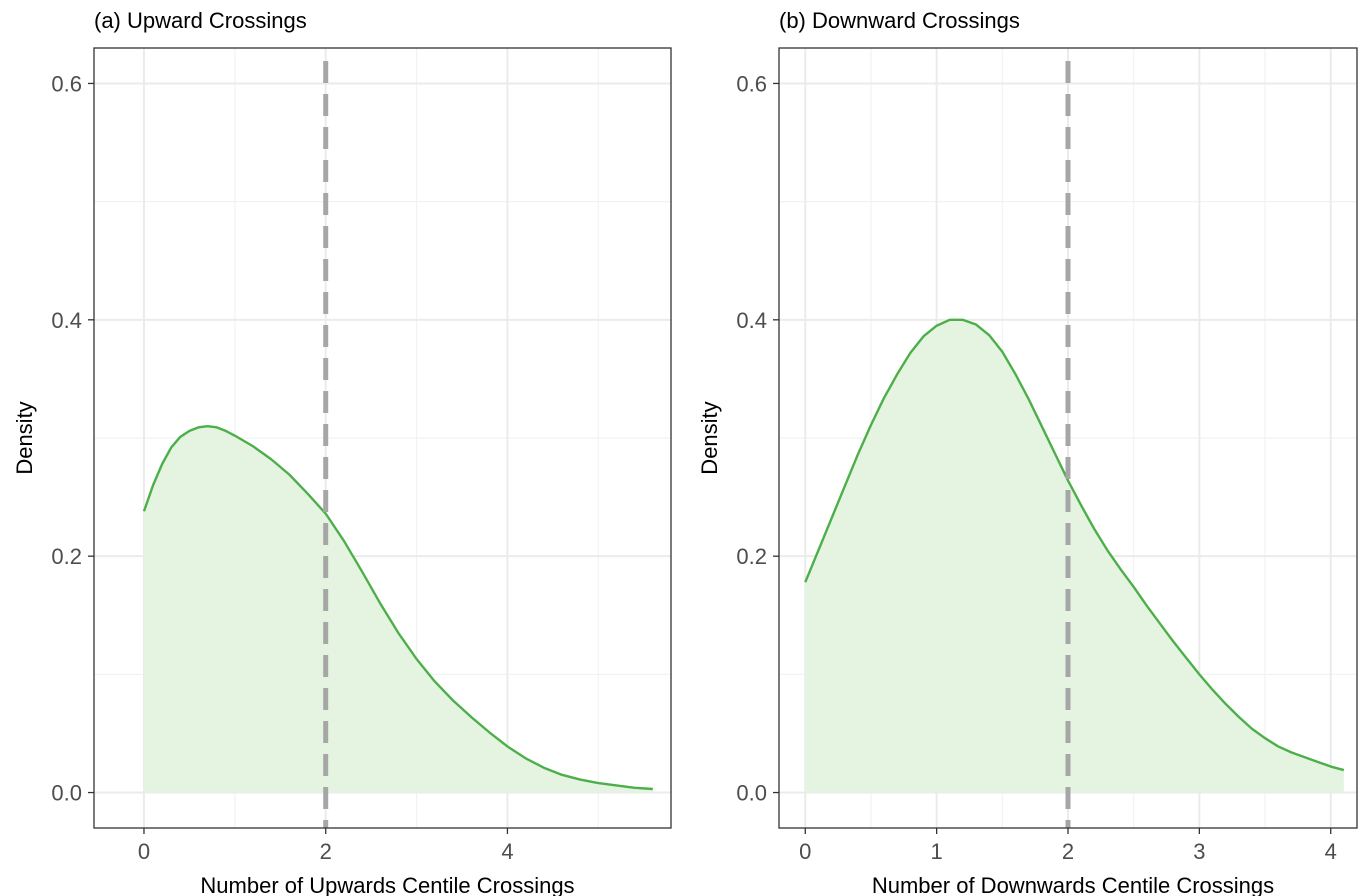 The image size is (1363, 896). I want to click on chart-0-y-tick-label-0: 0.0, so click(66, 793).